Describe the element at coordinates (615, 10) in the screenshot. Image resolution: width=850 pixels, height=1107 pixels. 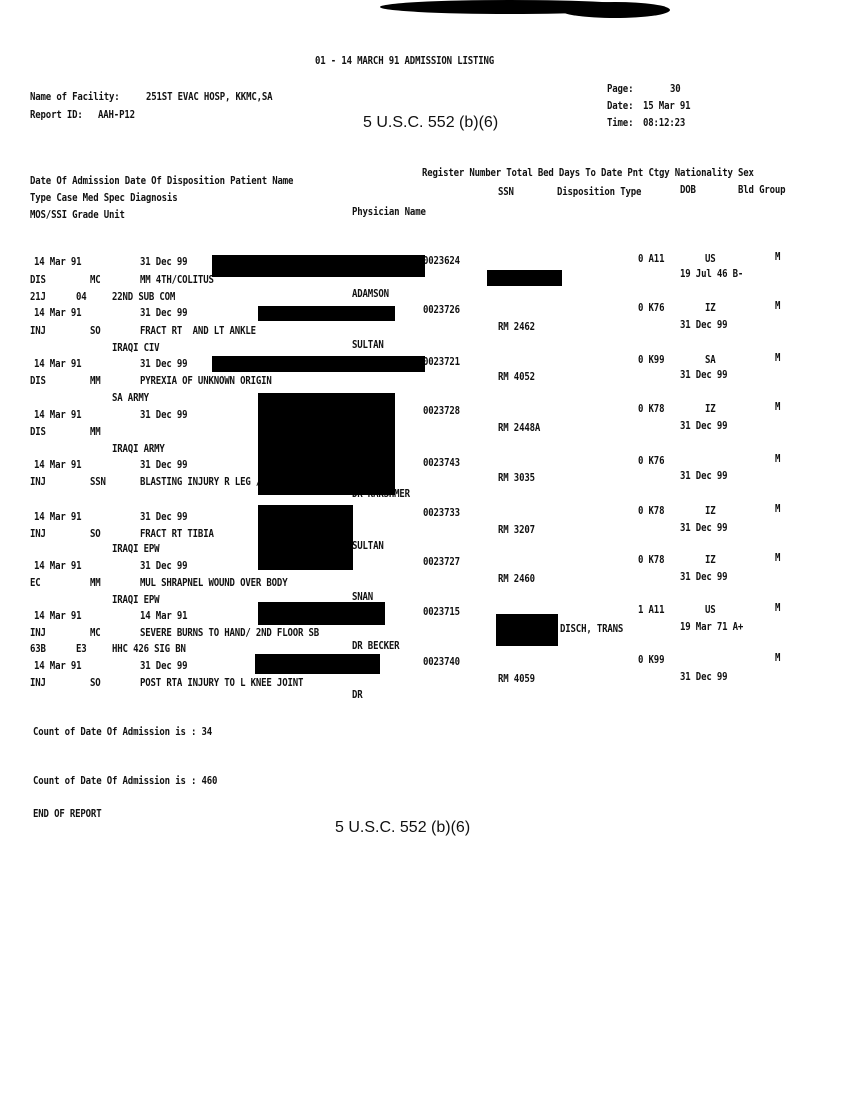
I see `scan-artifact` at that location.